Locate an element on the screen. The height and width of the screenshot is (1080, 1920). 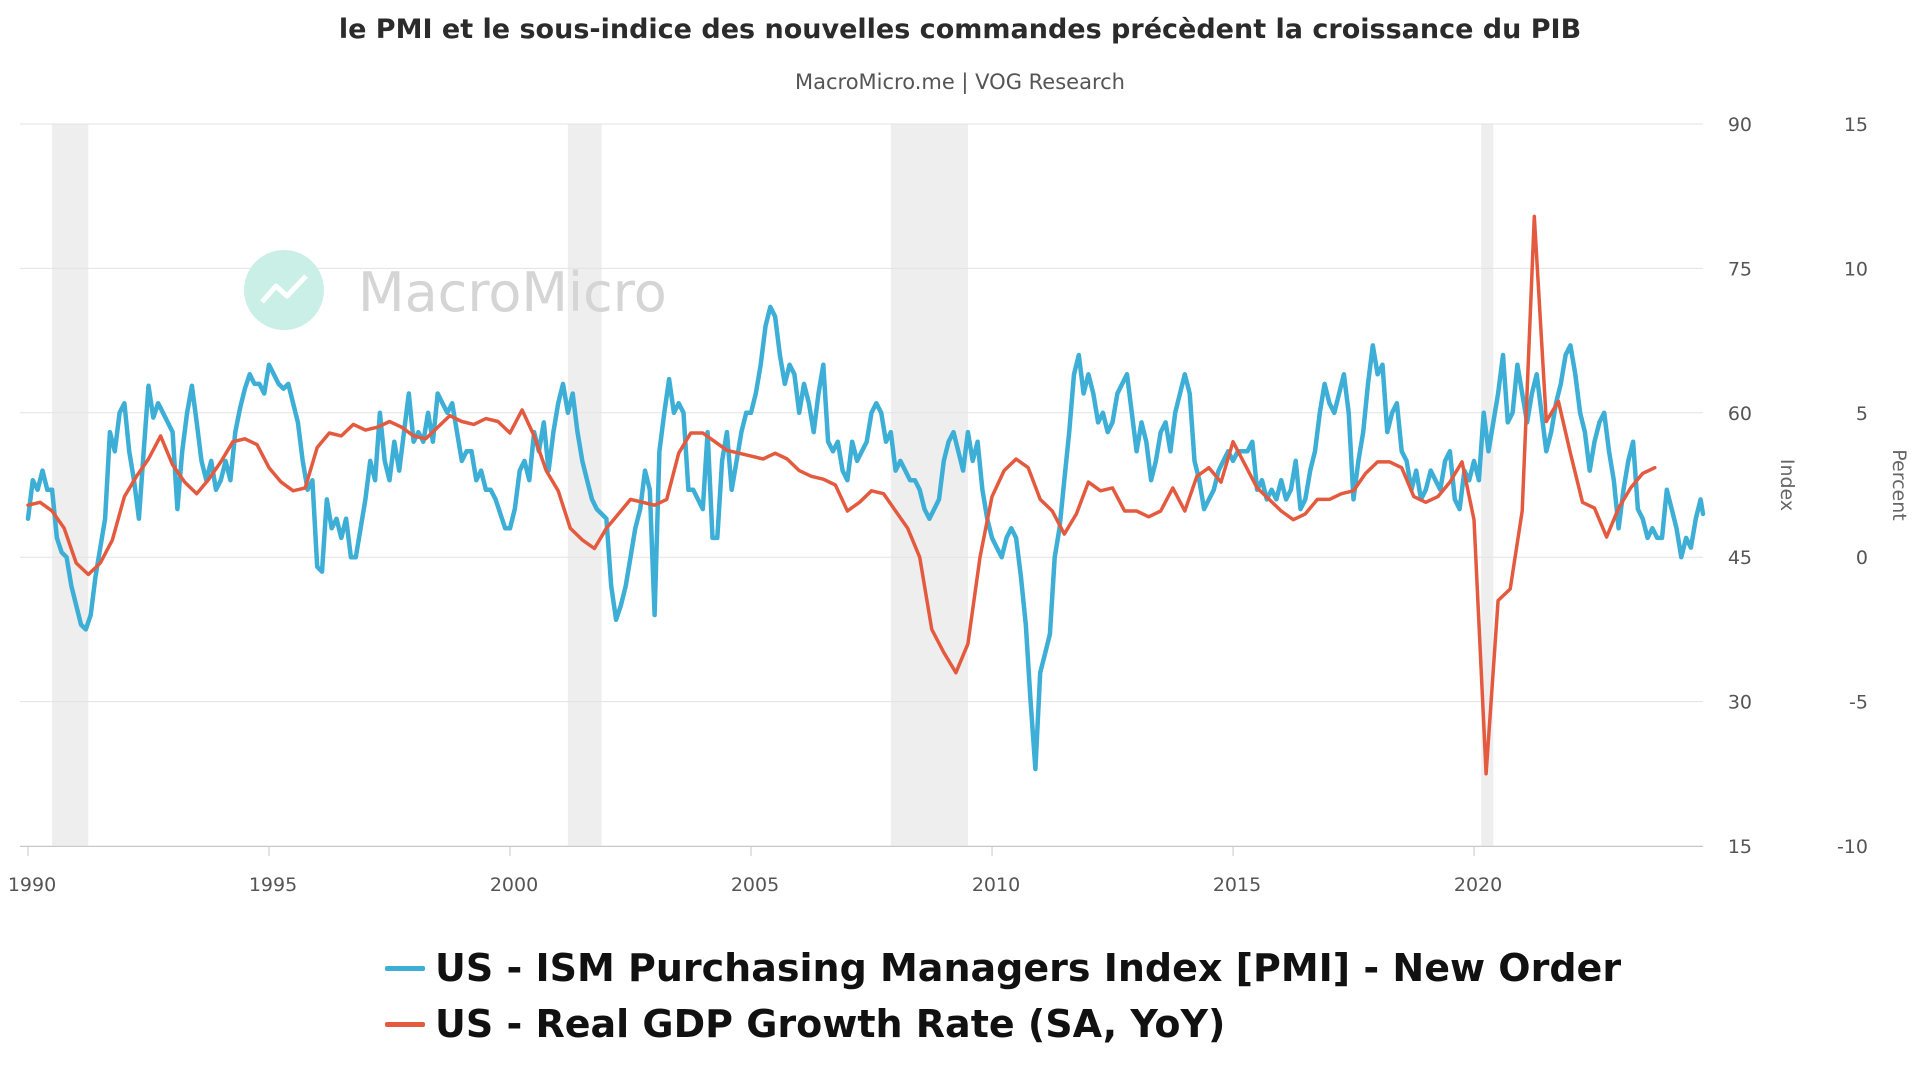
x-tick-label: 1990 is located at coordinates (32, 885).